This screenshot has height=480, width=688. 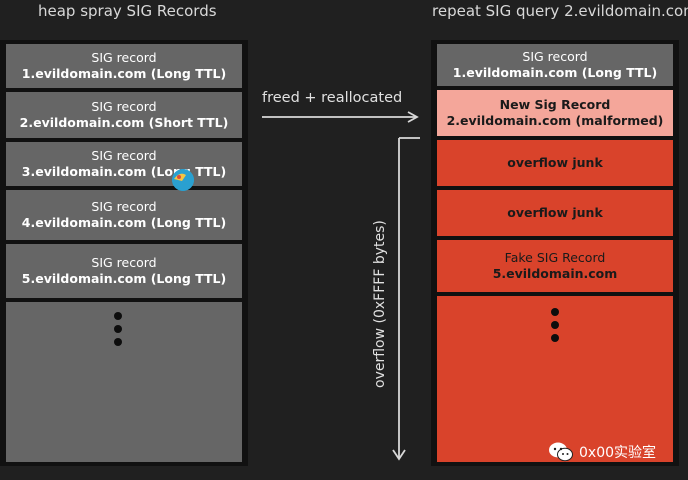 I want to click on left-record-5: SIG record 5.evildomain.com (Long TTL), so click(x=124, y=271).